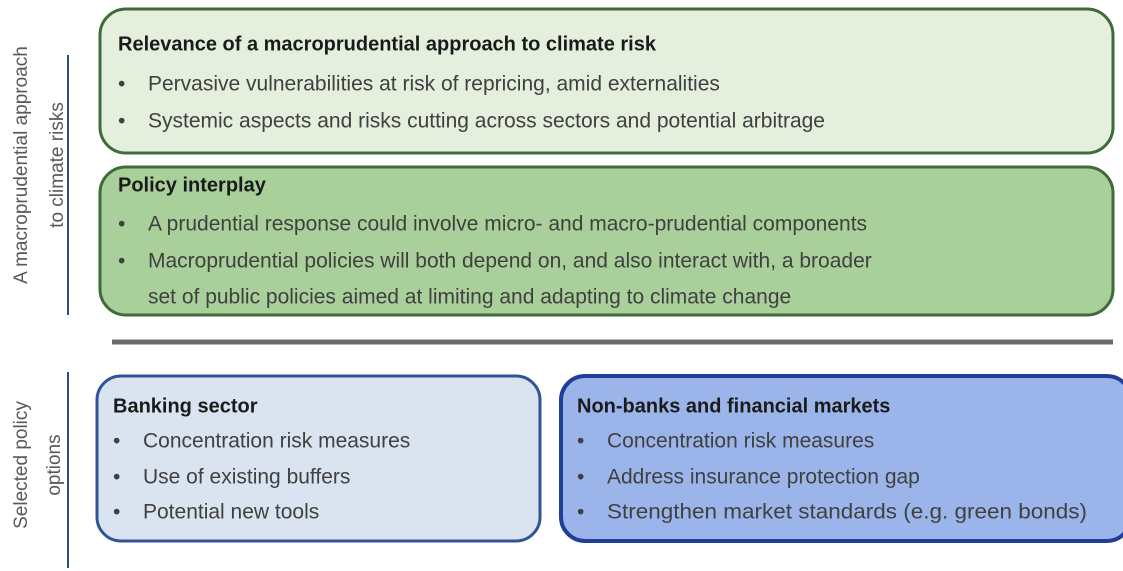 This screenshot has height=571, width=1123. What do you see at coordinates (54, 464) in the screenshot?
I see `side-label: options` at bounding box center [54, 464].